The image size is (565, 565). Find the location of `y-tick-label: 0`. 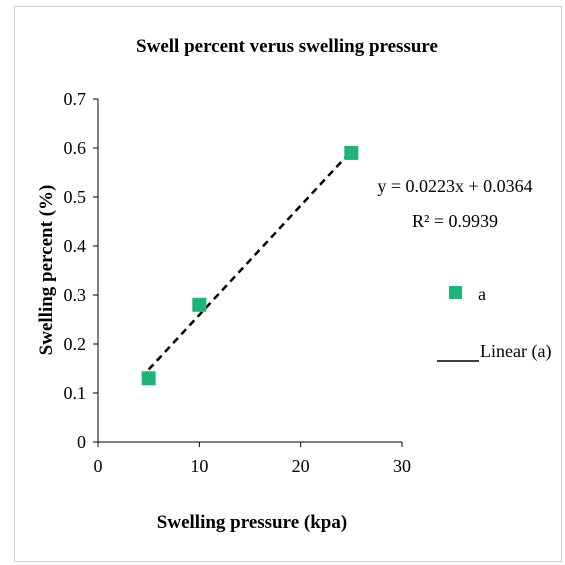

y-tick-label: 0 is located at coordinates (81, 442).